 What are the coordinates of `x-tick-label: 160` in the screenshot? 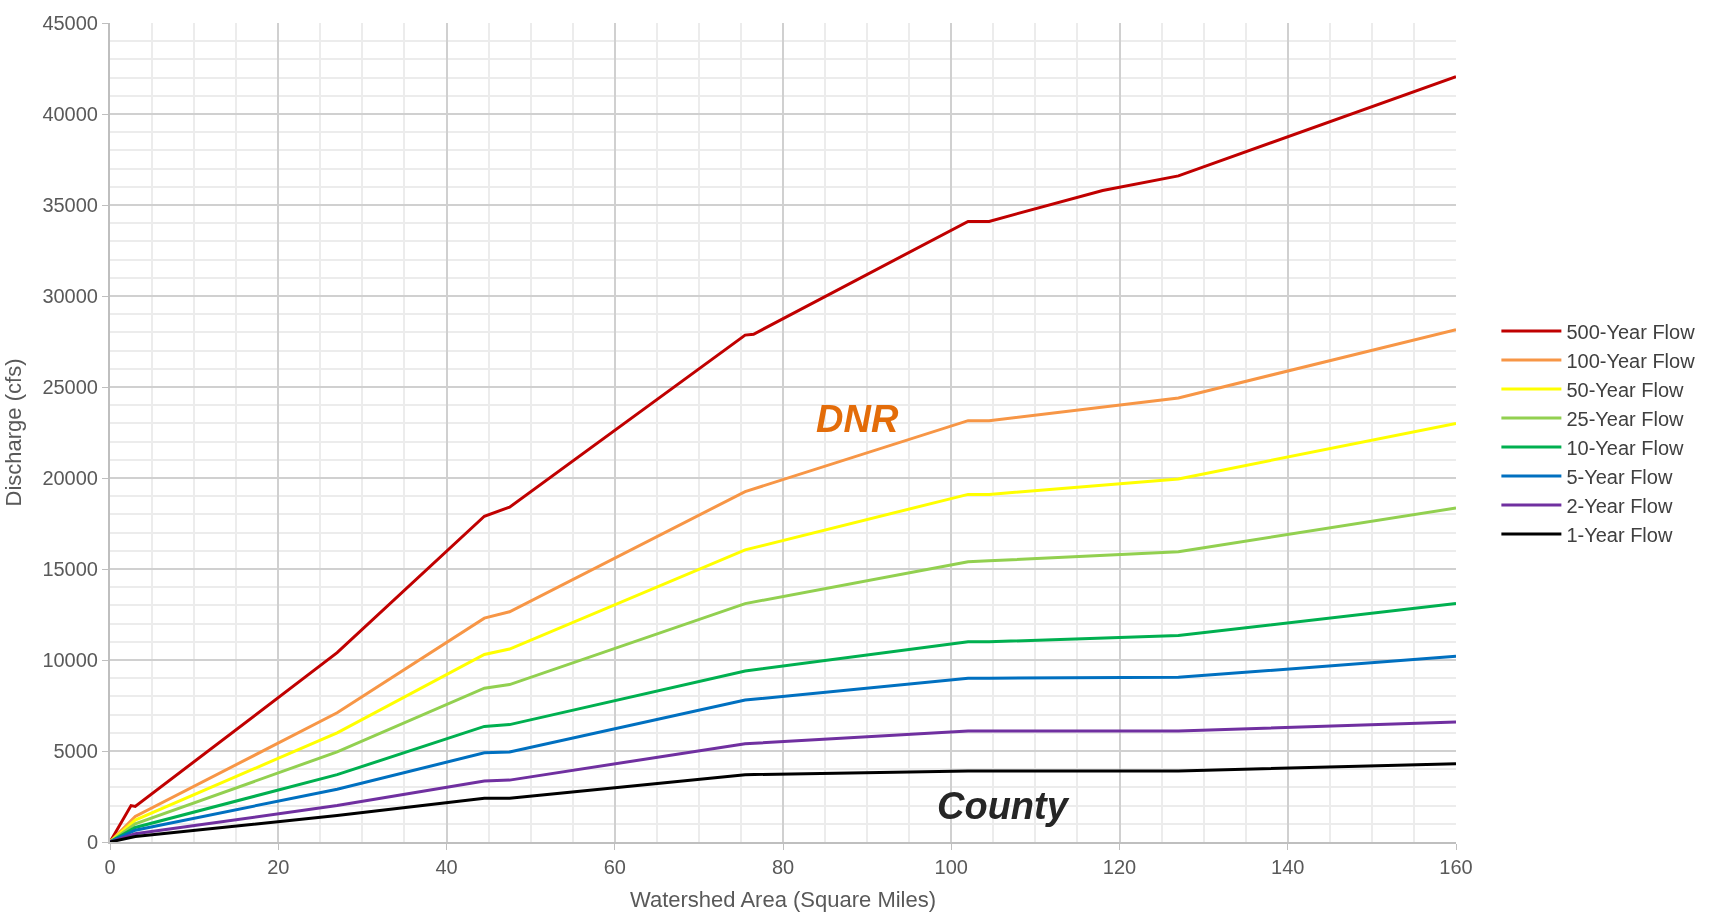 It's located at (1456, 867).